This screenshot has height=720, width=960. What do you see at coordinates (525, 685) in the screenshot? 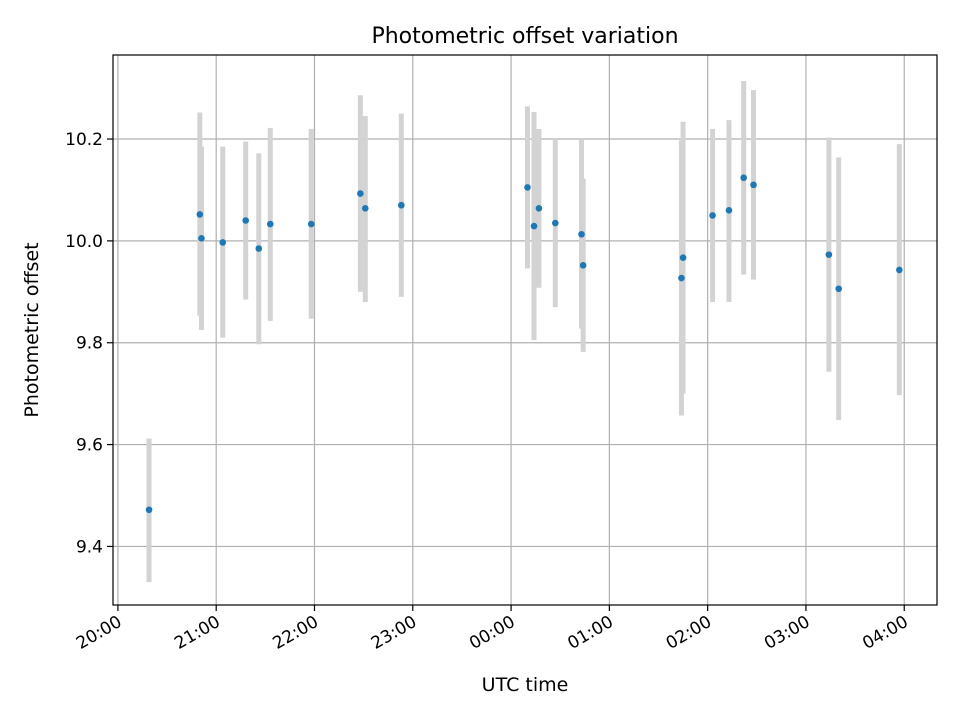
I see `x-axis-label: UTC time` at bounding box center [525, 685].